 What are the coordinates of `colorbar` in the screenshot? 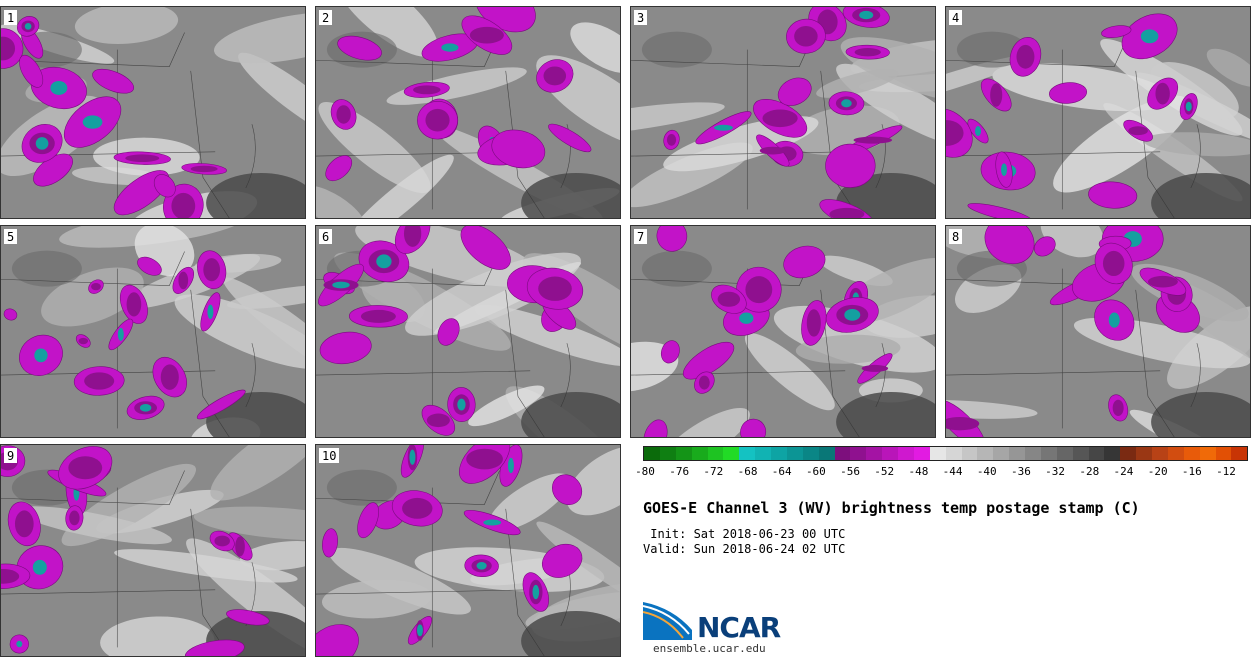 It's located at (945, 453).